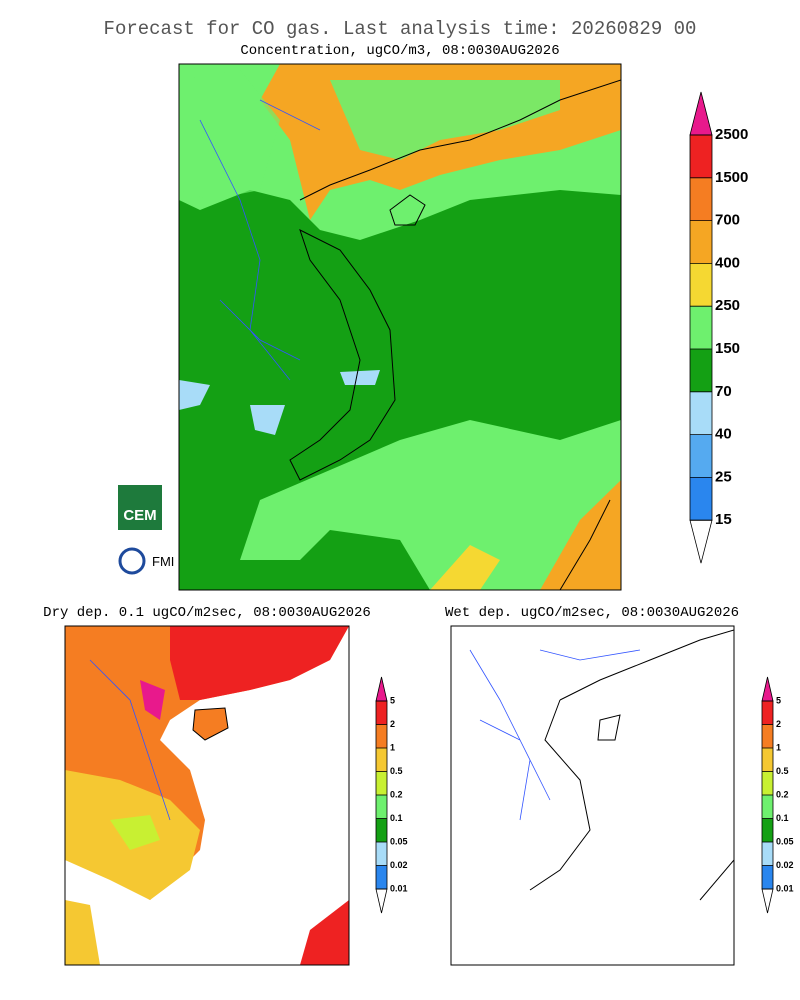  What do you see at coordinates (132, 561) in the screenshot?
I see `logo-mark` at bounding box center [132, 561].